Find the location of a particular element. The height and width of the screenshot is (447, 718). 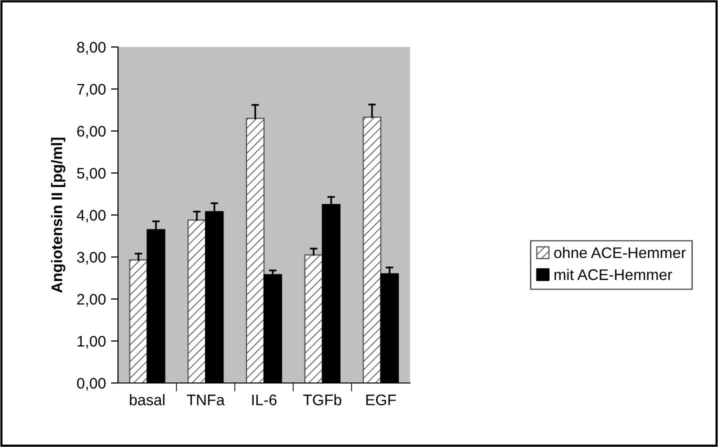

y-tick-label: 0,00 is located at coordinates (91, 384).